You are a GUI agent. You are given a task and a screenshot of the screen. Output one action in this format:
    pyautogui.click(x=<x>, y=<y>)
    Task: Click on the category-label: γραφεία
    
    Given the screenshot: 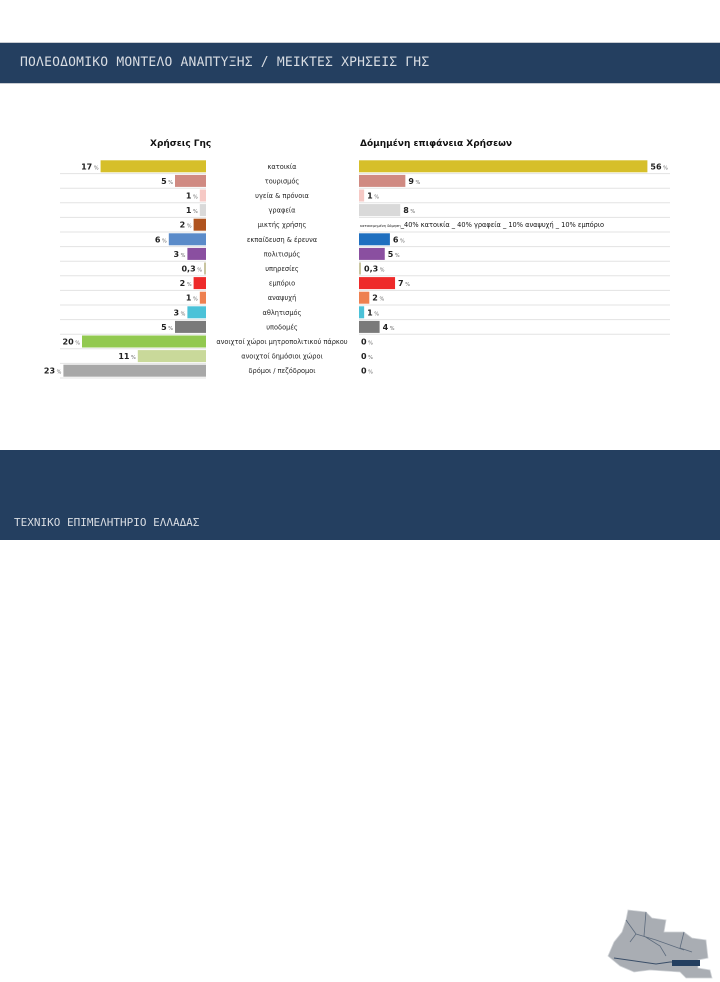 What is the action you would take?
    pyautogui.click(x=283, y=211)
    